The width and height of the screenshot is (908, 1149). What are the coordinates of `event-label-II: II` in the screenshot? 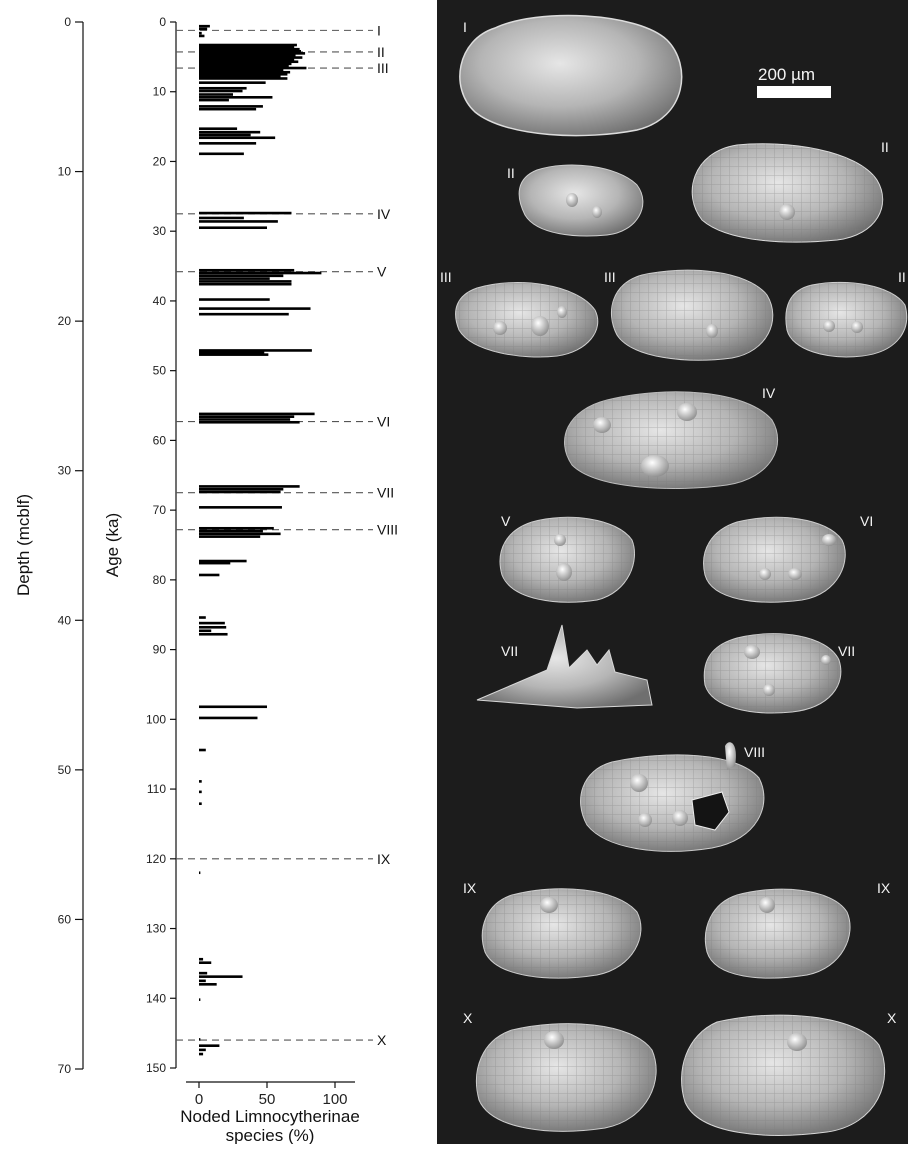 It's located at (381, 52).